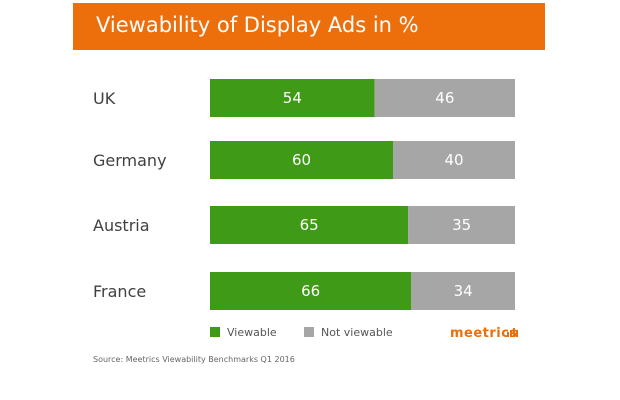  I want to click on chart-title-bar: Viewability of Display Ads in %, so click(309, 26).